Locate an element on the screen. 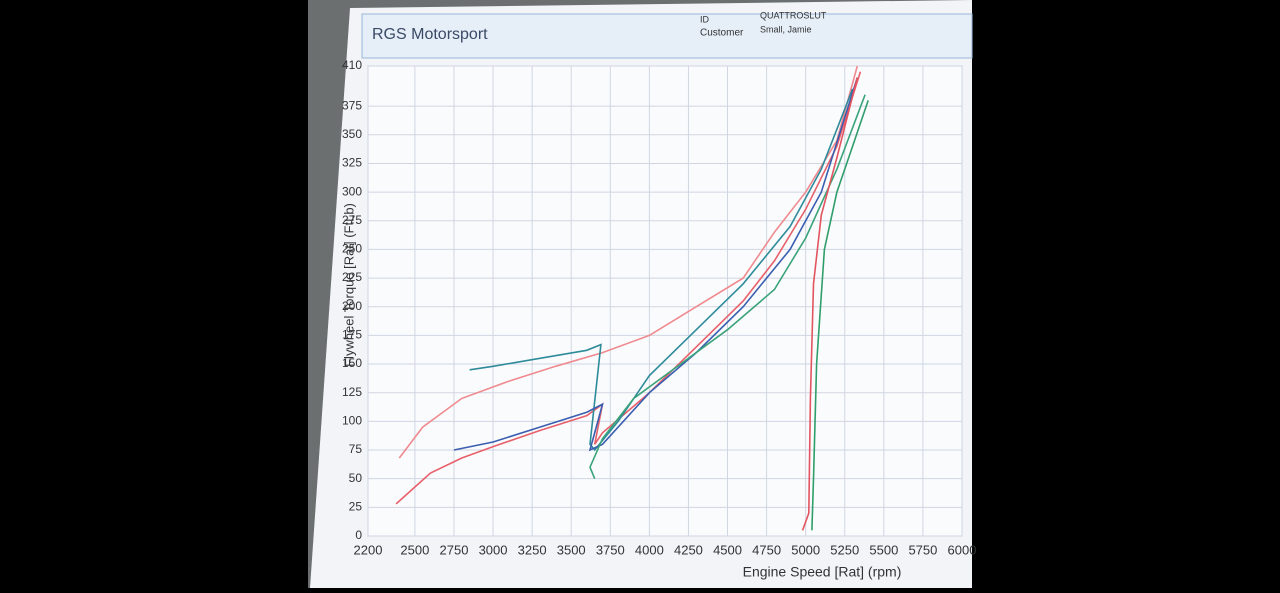  y-tick-label: 250 is located at coordinates (352, 249).